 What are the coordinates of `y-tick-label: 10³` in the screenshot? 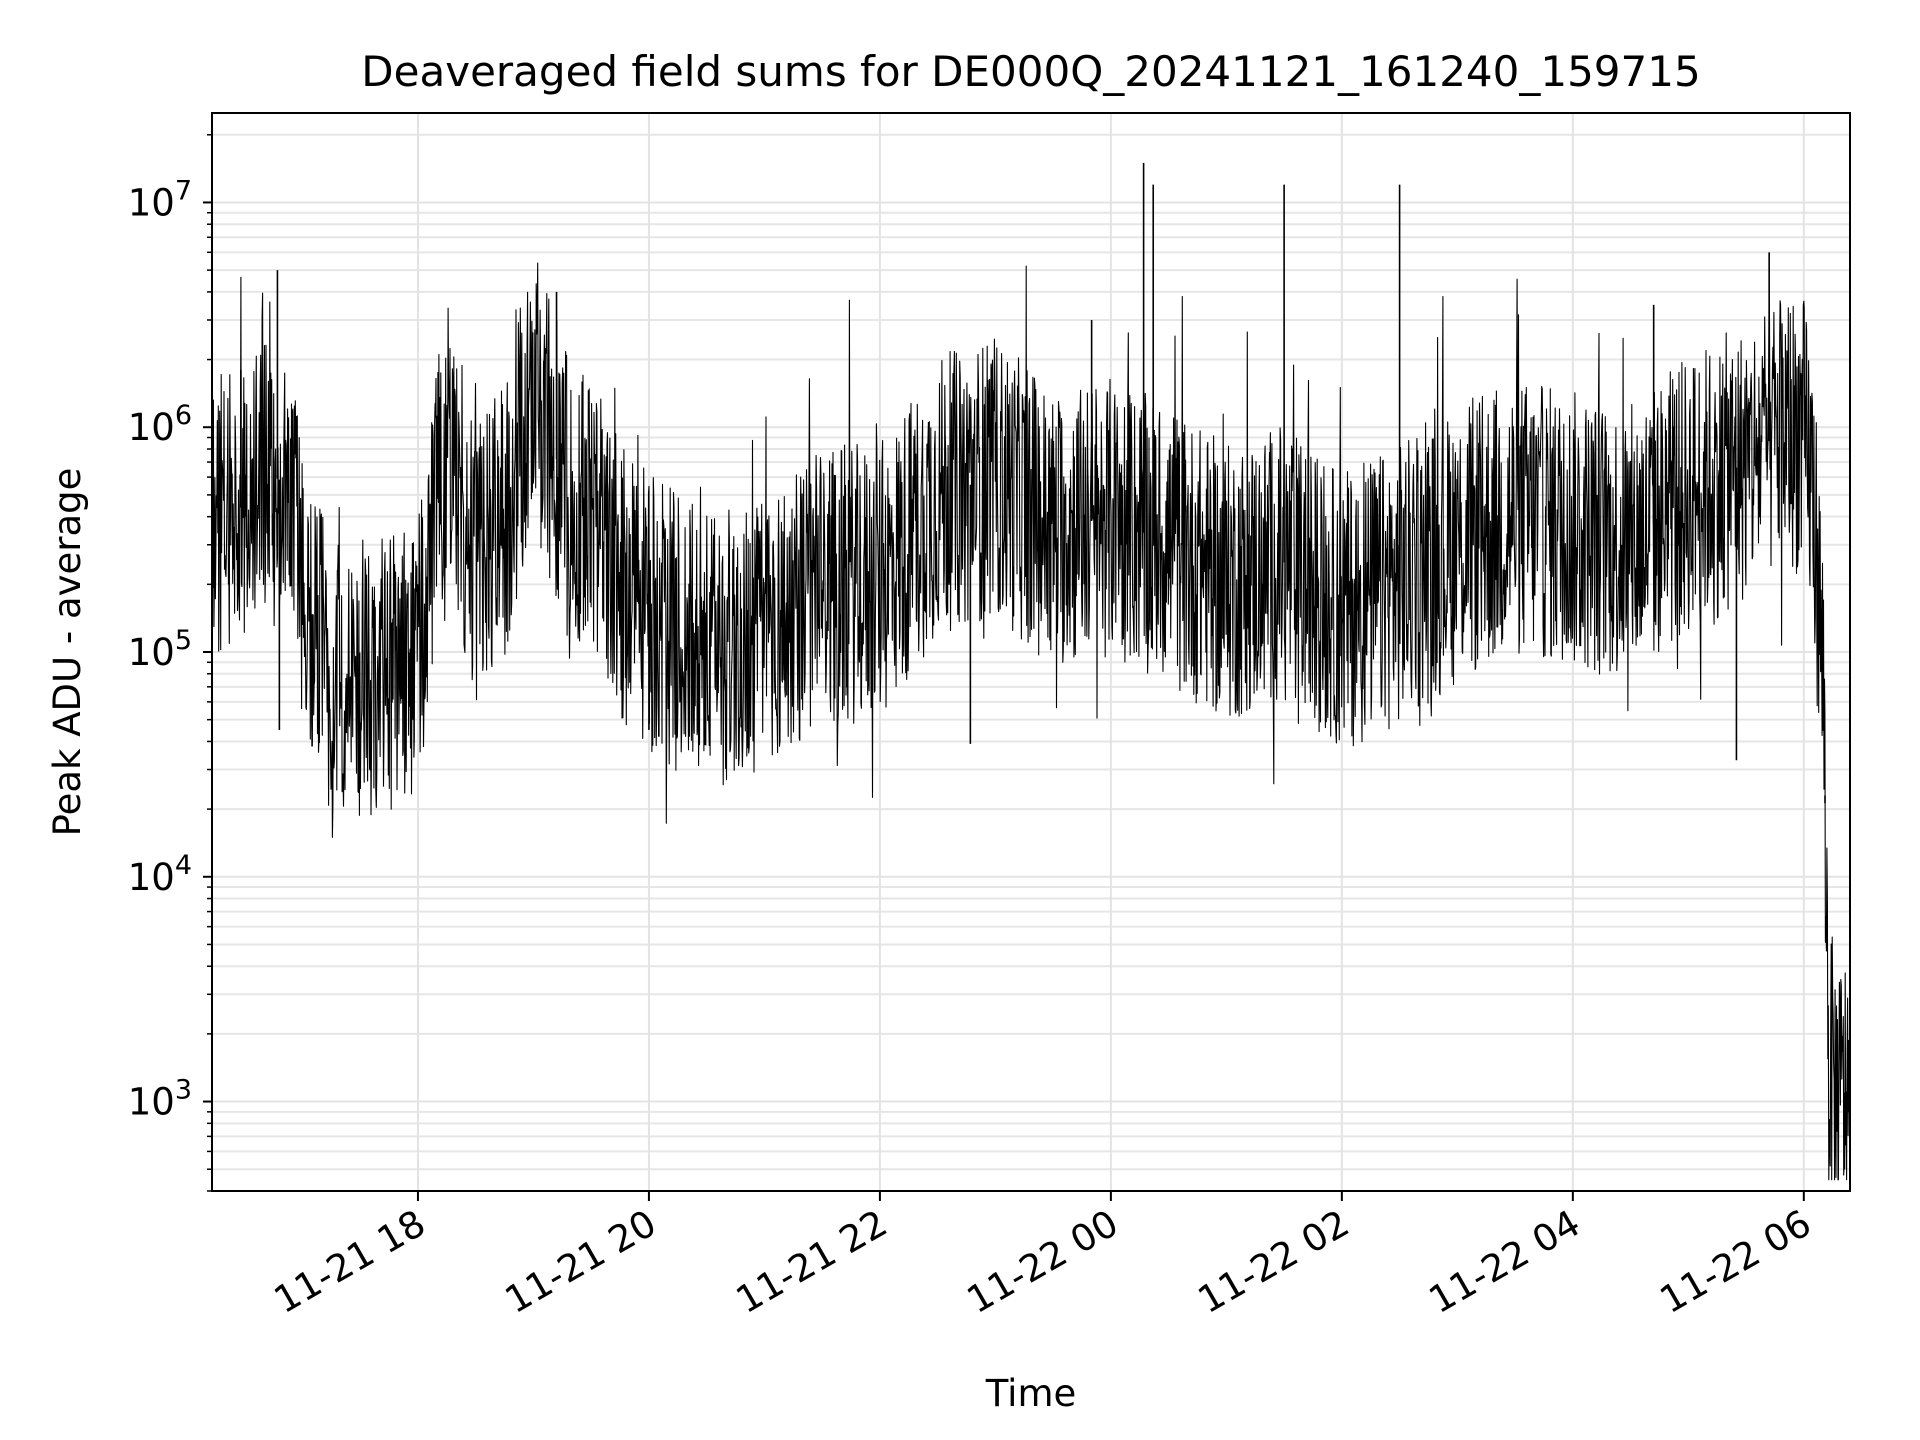 It's located at (160, 1099).